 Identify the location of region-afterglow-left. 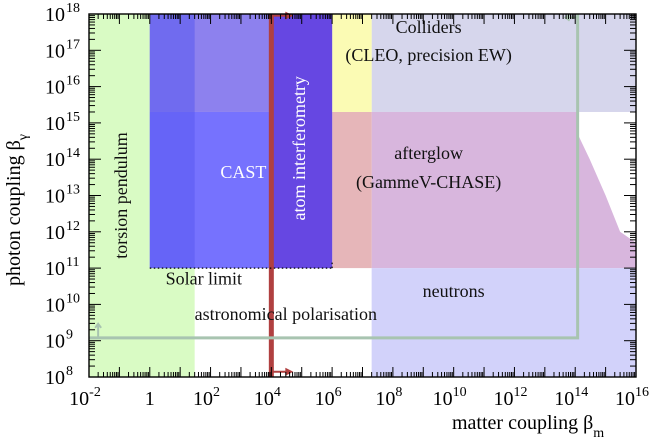
(352, 190).